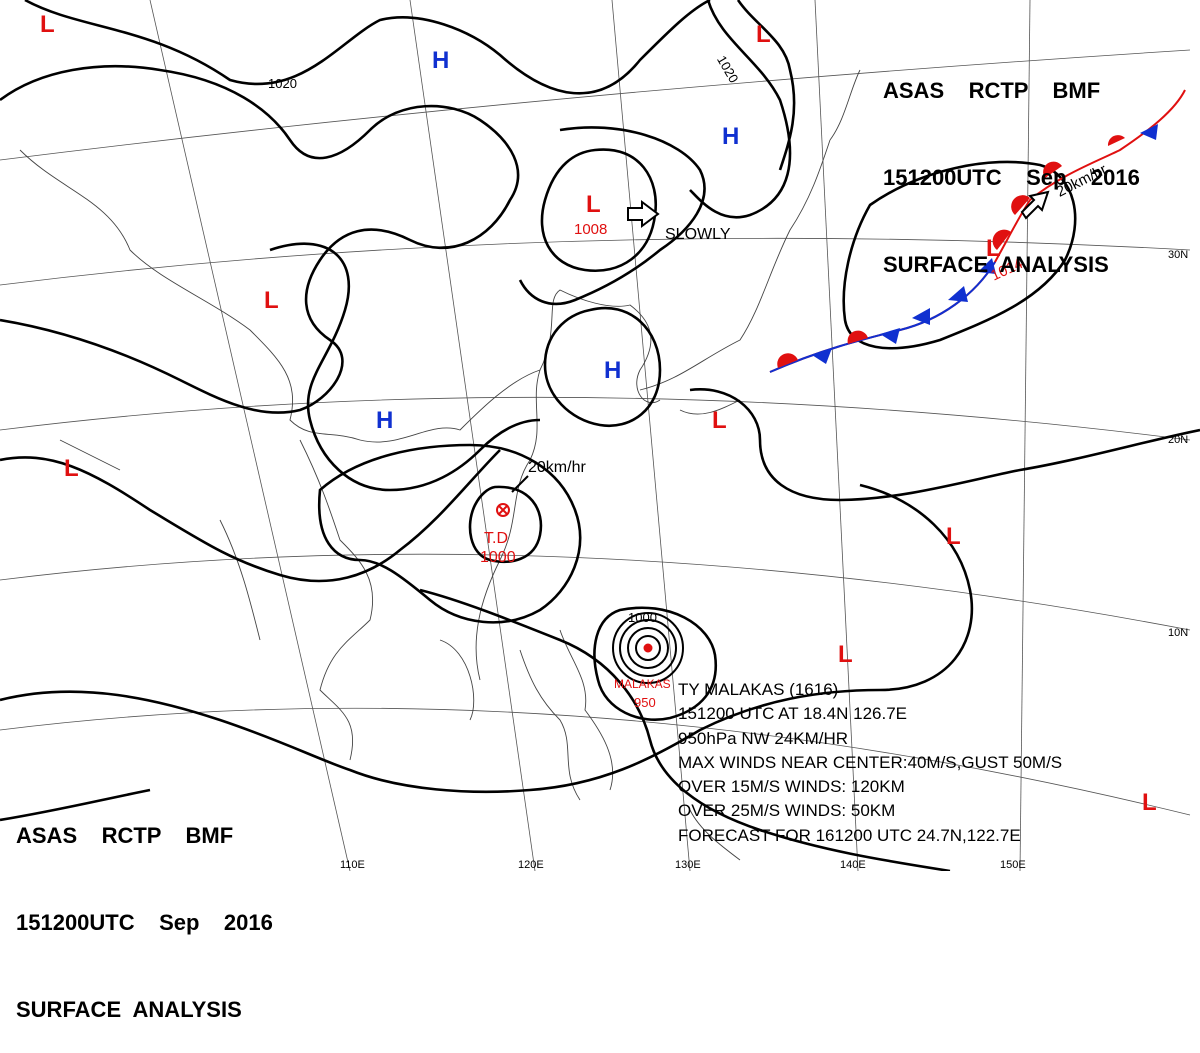 This screenshot has width=1200, height=1053. What do you see at coordinates (1013, 865) in the screenshot?
I see `lon-label-150: 150E` at bounding box center [1013, 865].